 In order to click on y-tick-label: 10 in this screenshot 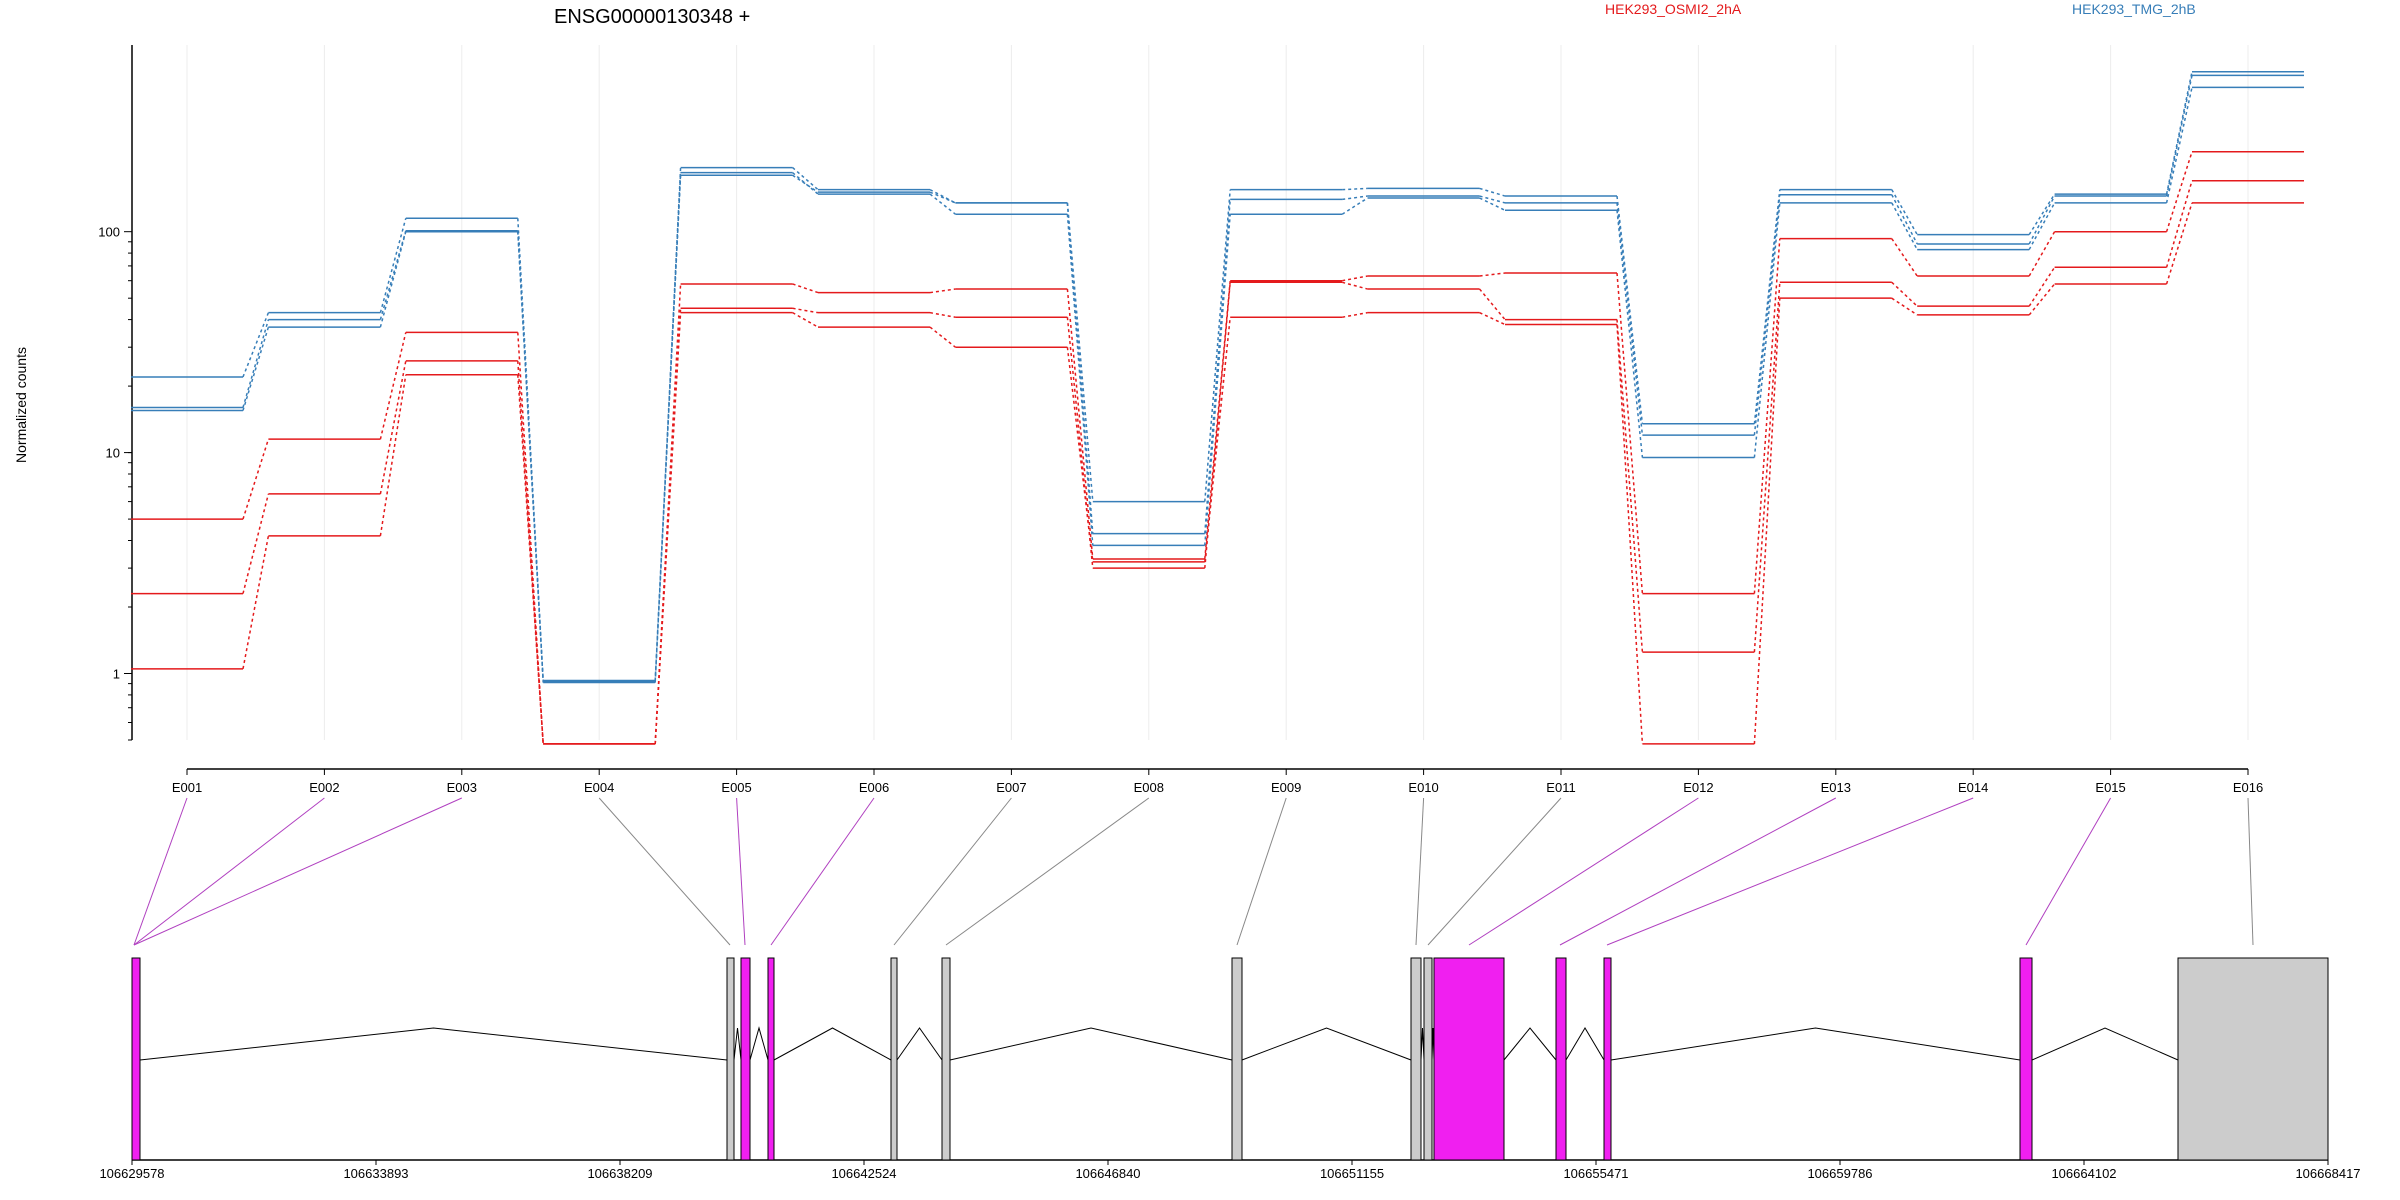, I will do `click(113, 453)`.